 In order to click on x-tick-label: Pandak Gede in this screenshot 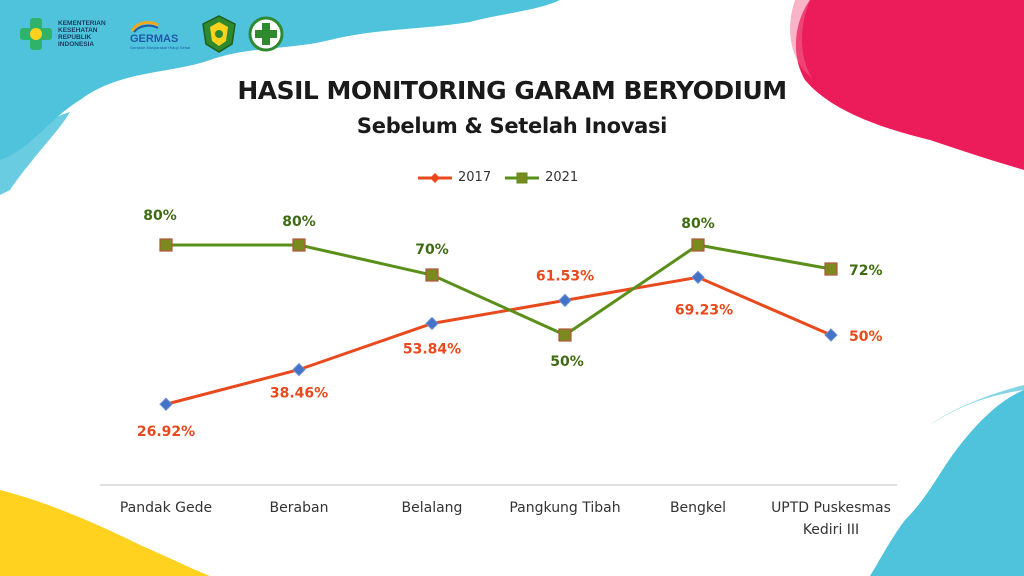, I will do `click(166, 508)`.